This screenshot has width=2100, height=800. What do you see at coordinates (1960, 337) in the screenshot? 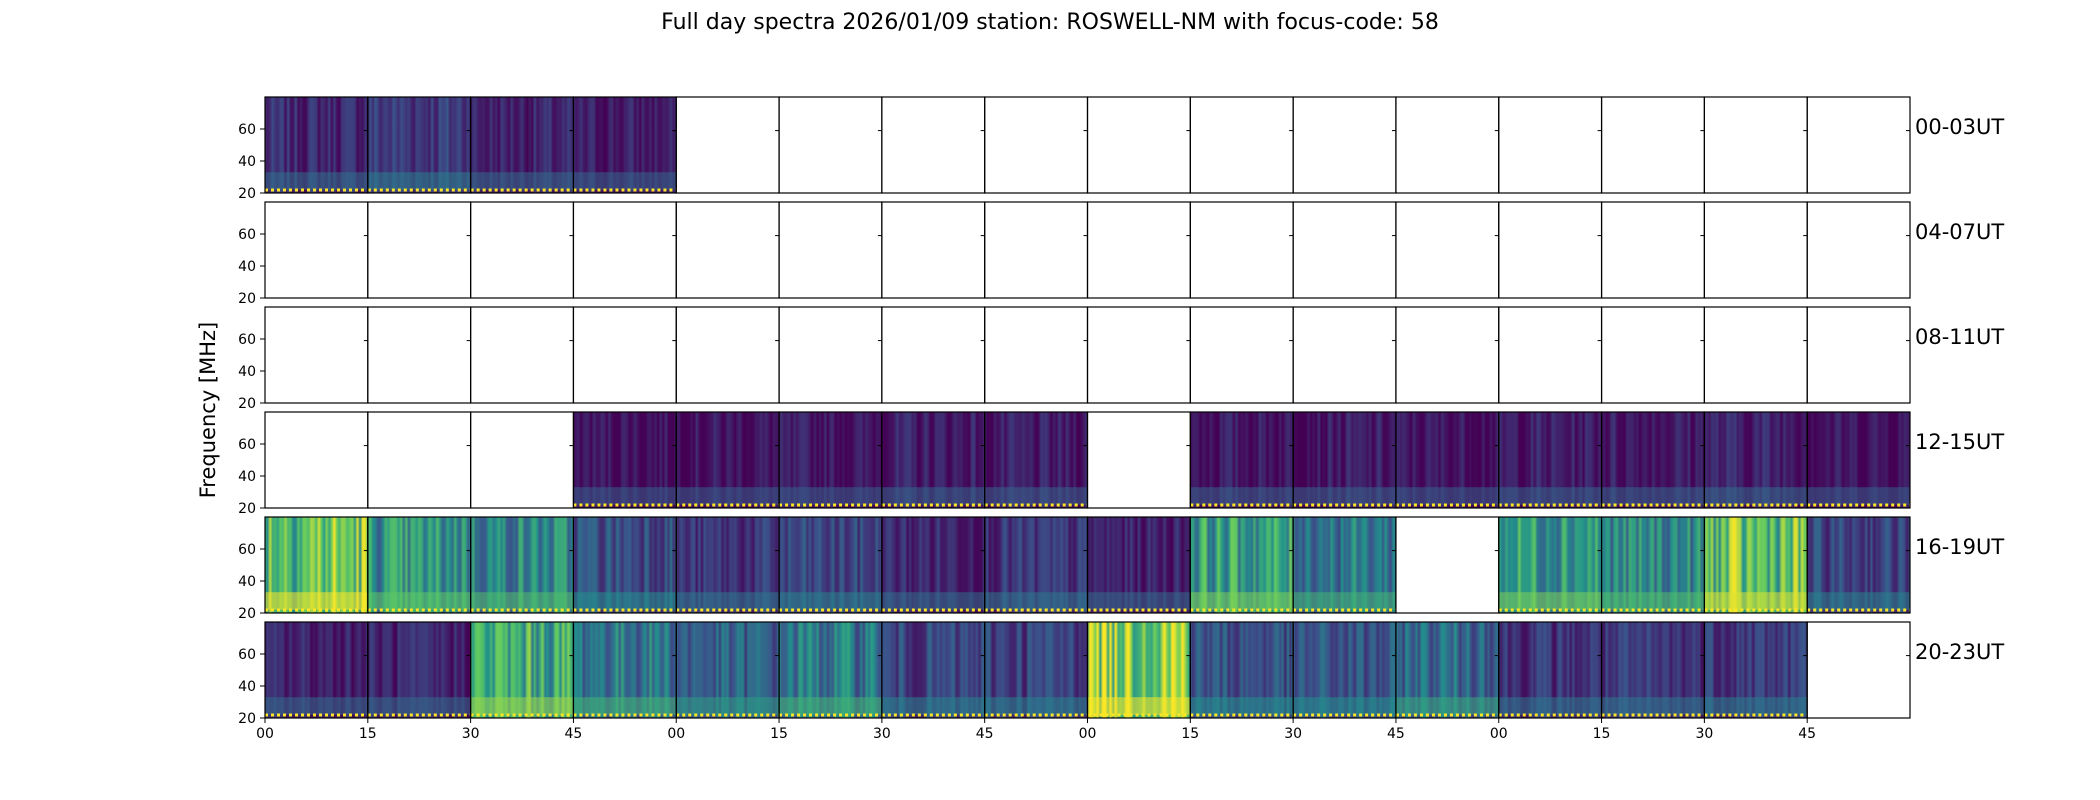
I see `row-label: 08-11UT` at bounding box center [1960, 337].